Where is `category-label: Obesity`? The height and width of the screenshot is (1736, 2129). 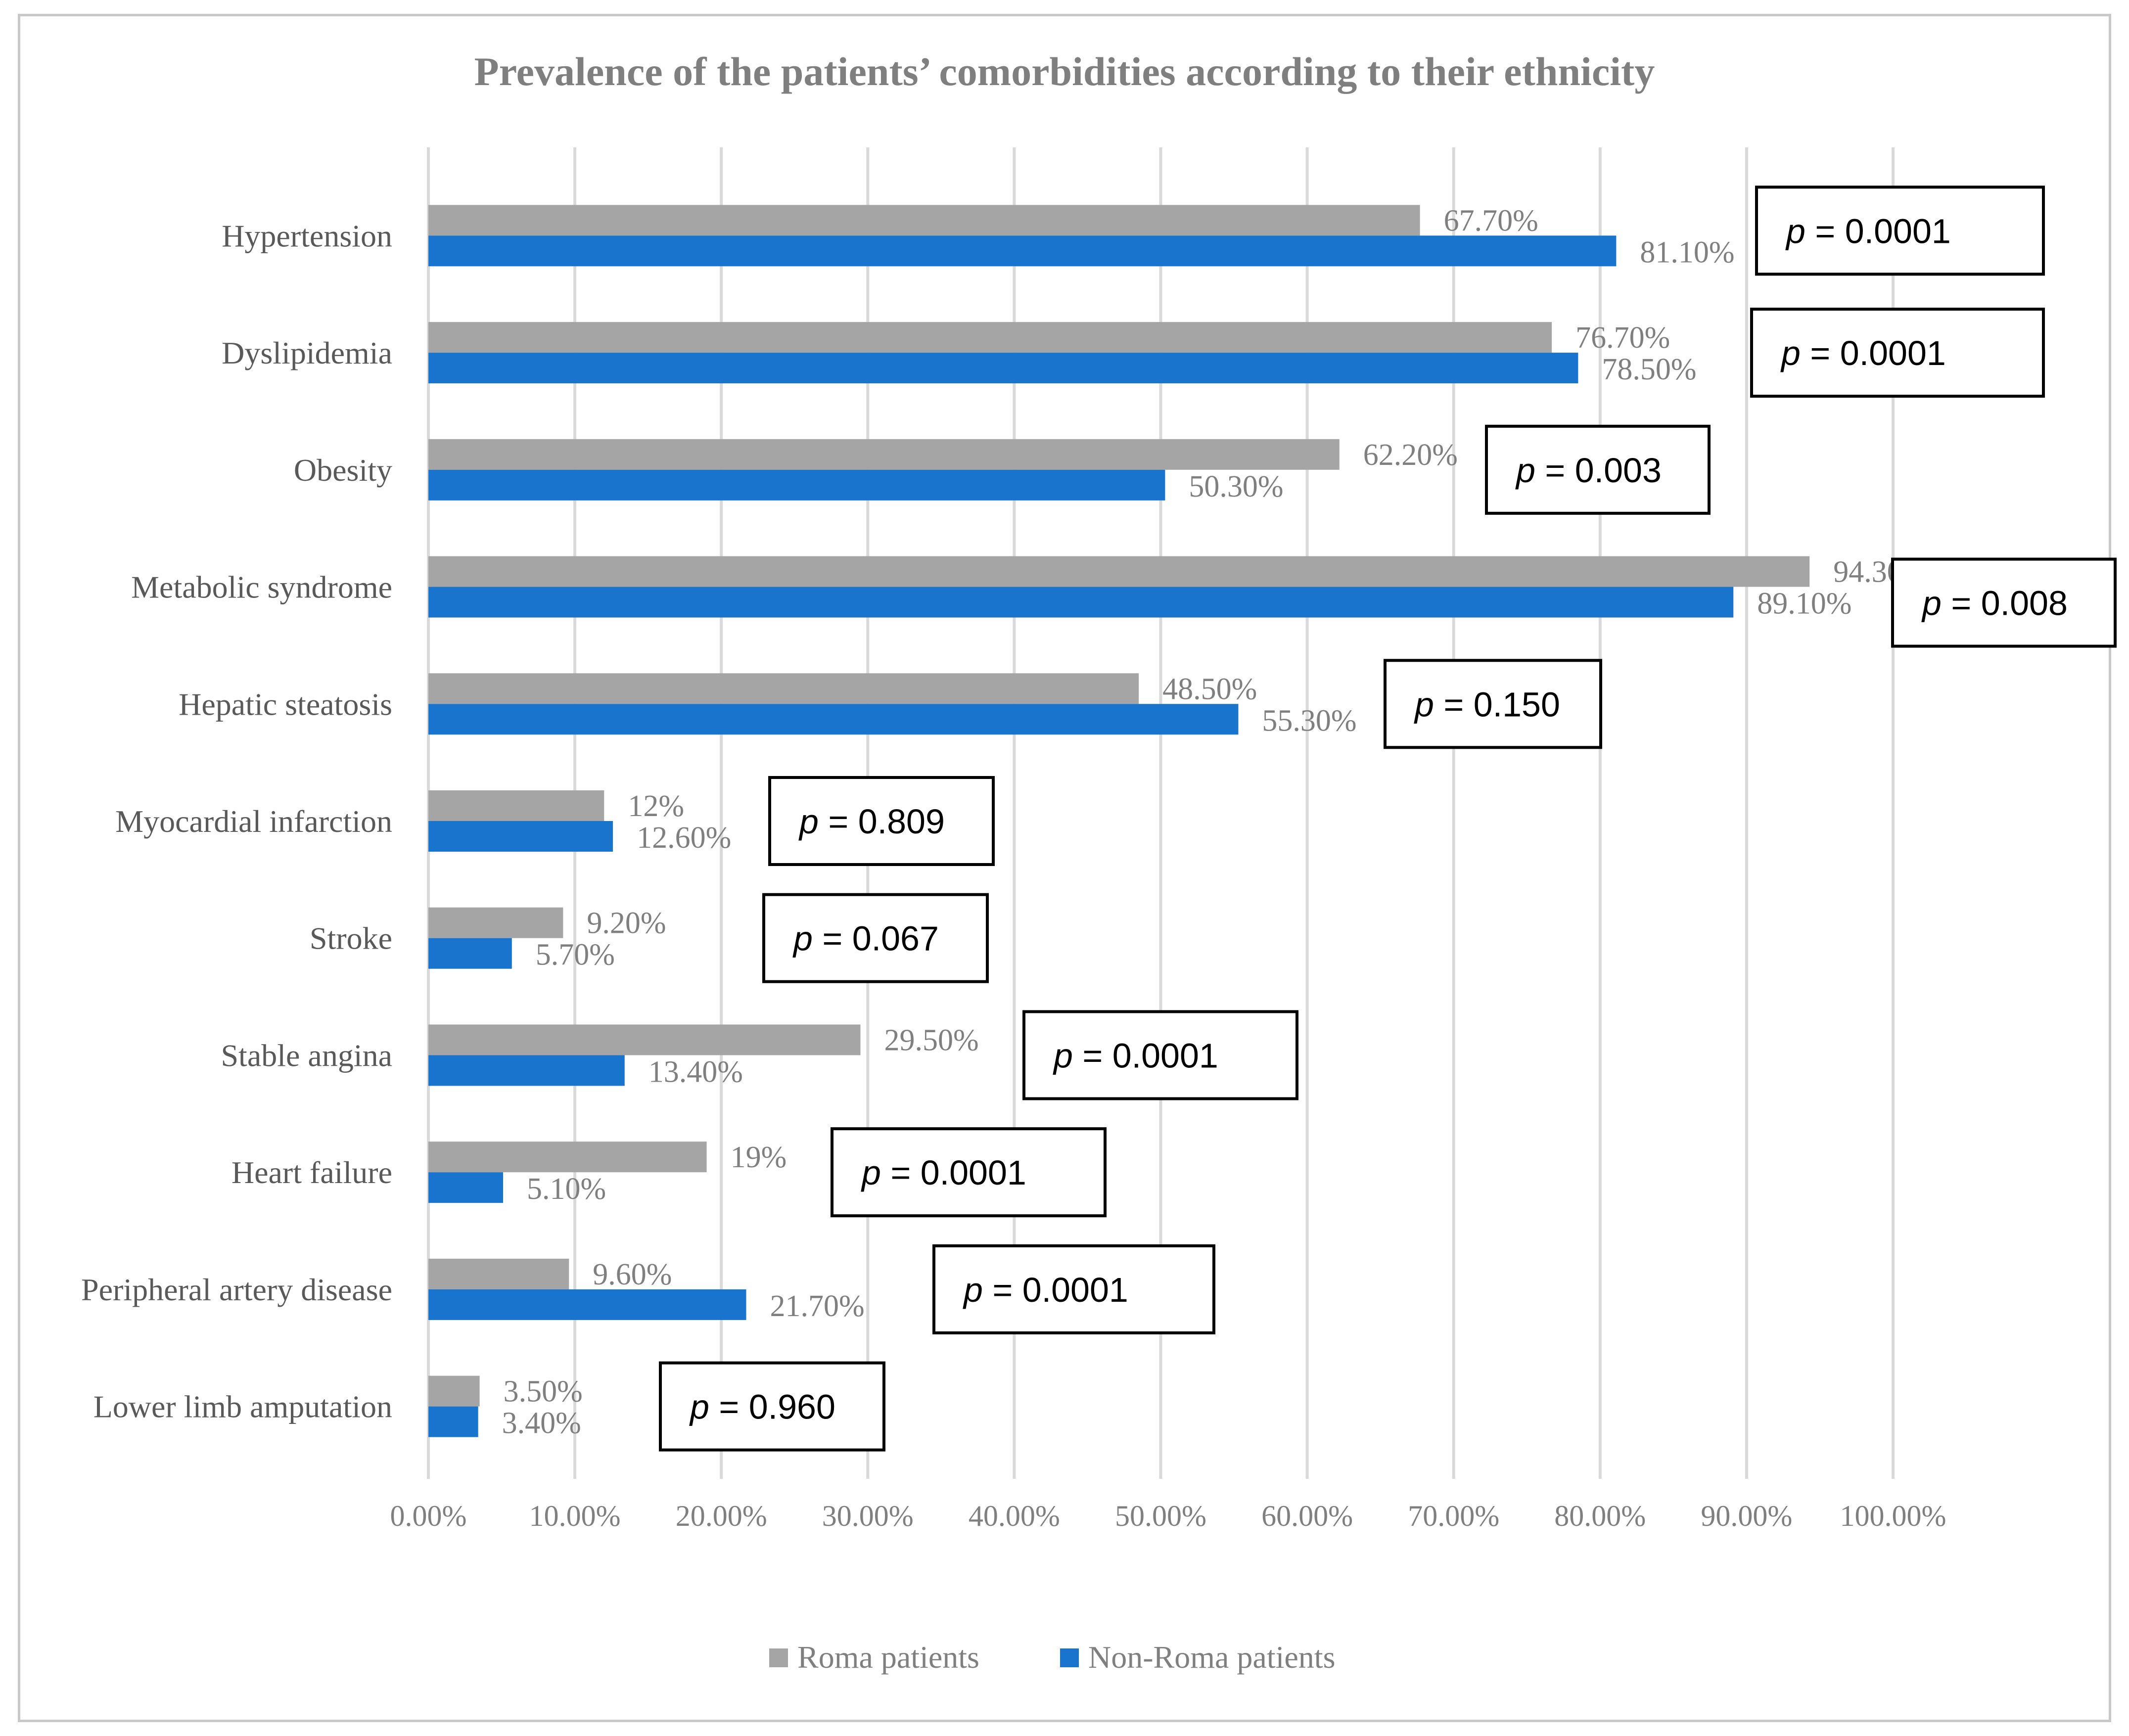
category-label: Obesity is located at coordinates (343, 470).